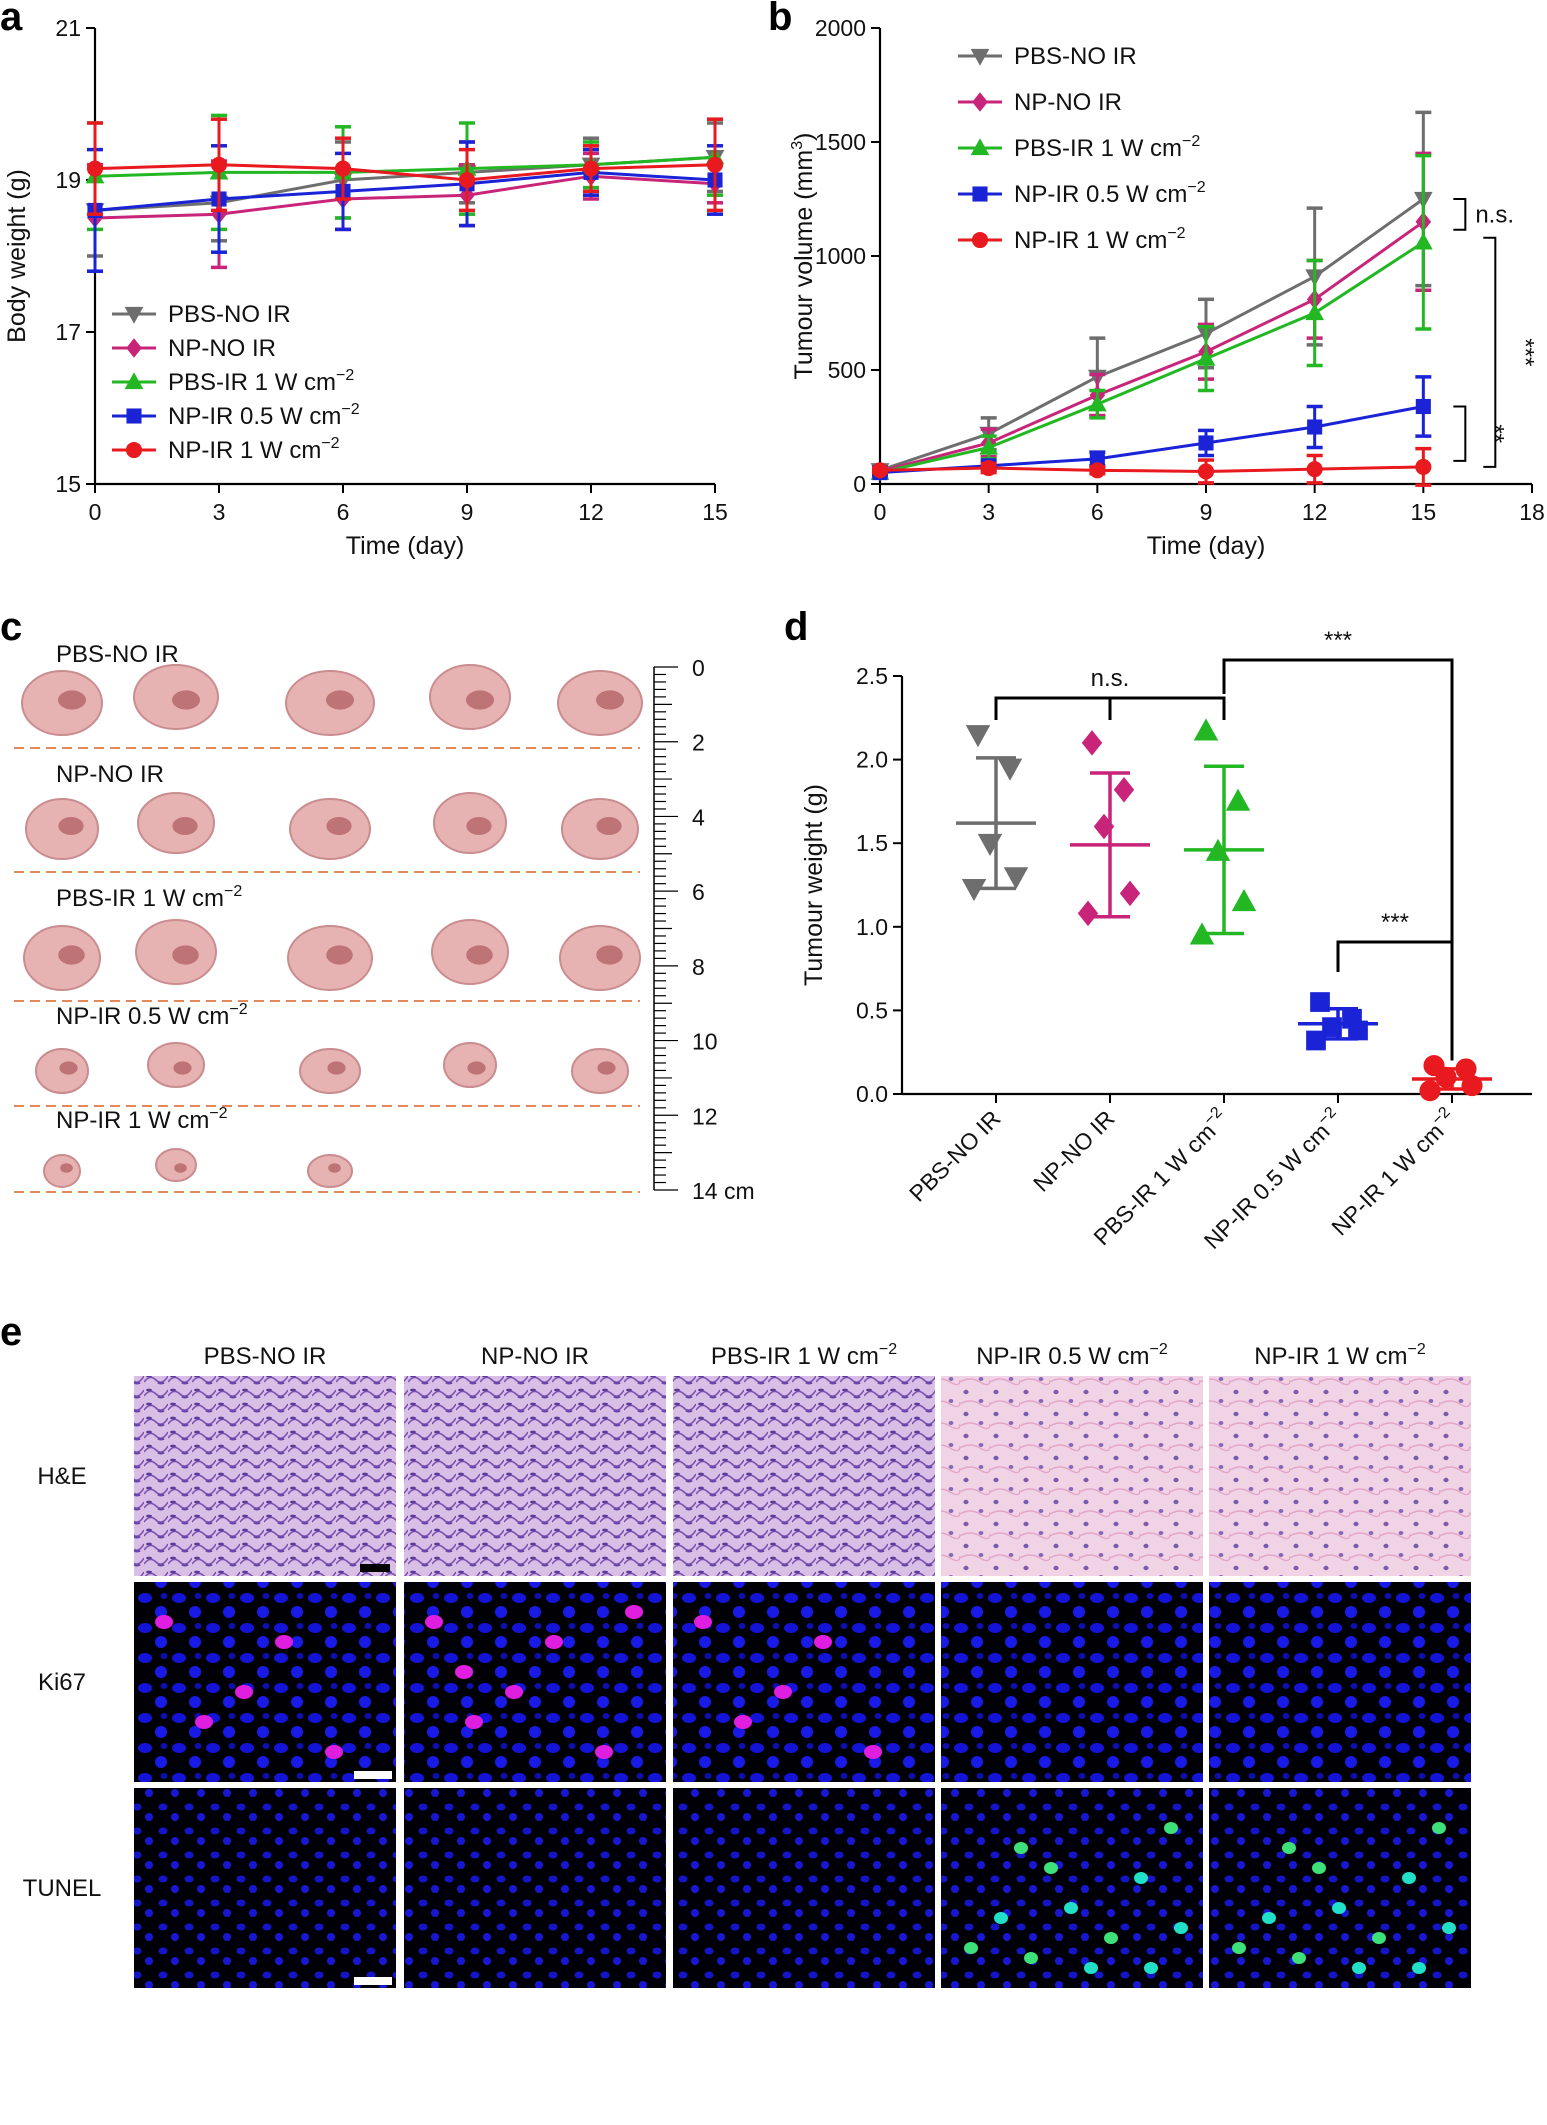 Image resolution: width=1547 pixels, height=2125 pixels. Describe the element at coordinates (110, 774) in the screenshot. I see `tumour-row-label: NP-NO IR` at that location.